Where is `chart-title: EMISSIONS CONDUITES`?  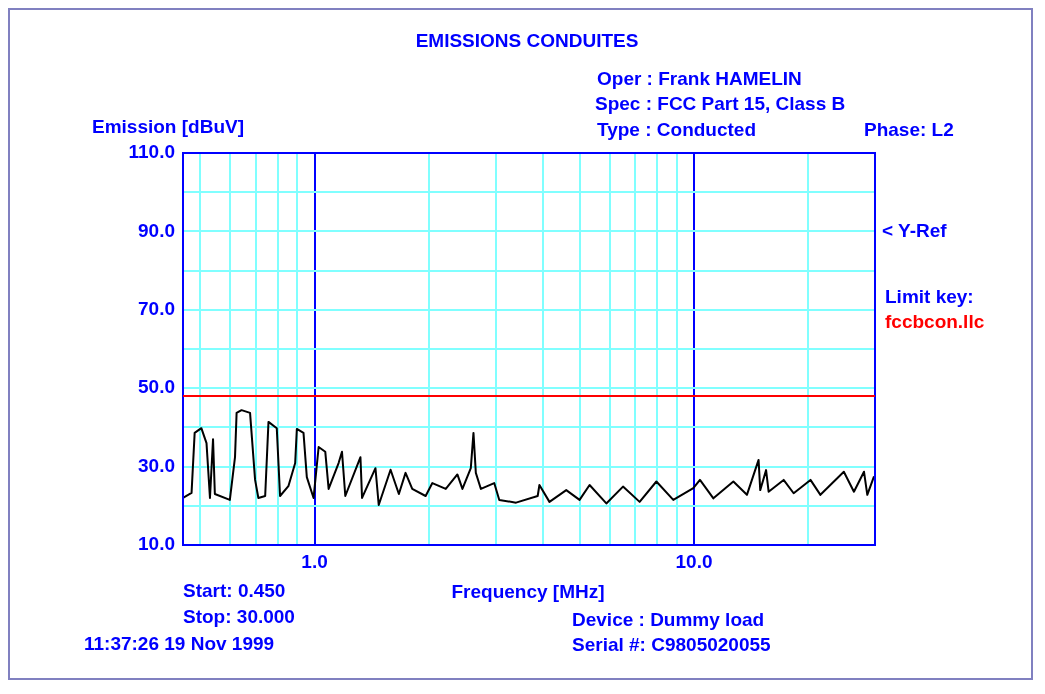 chart-title: EMISSIONS CONDUITES is located at coordinates (527, 41).